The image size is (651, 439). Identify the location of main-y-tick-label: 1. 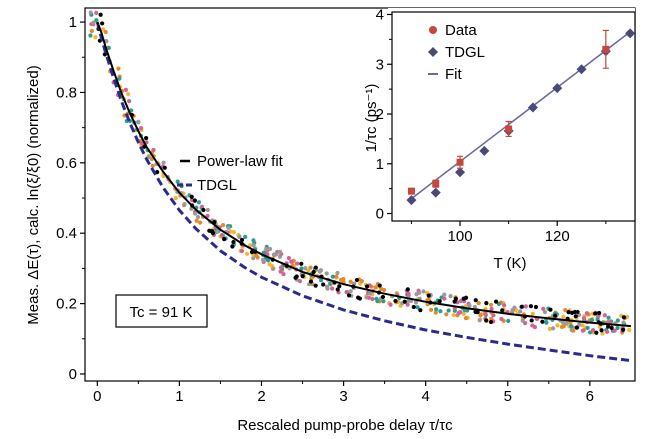
(73, 22).